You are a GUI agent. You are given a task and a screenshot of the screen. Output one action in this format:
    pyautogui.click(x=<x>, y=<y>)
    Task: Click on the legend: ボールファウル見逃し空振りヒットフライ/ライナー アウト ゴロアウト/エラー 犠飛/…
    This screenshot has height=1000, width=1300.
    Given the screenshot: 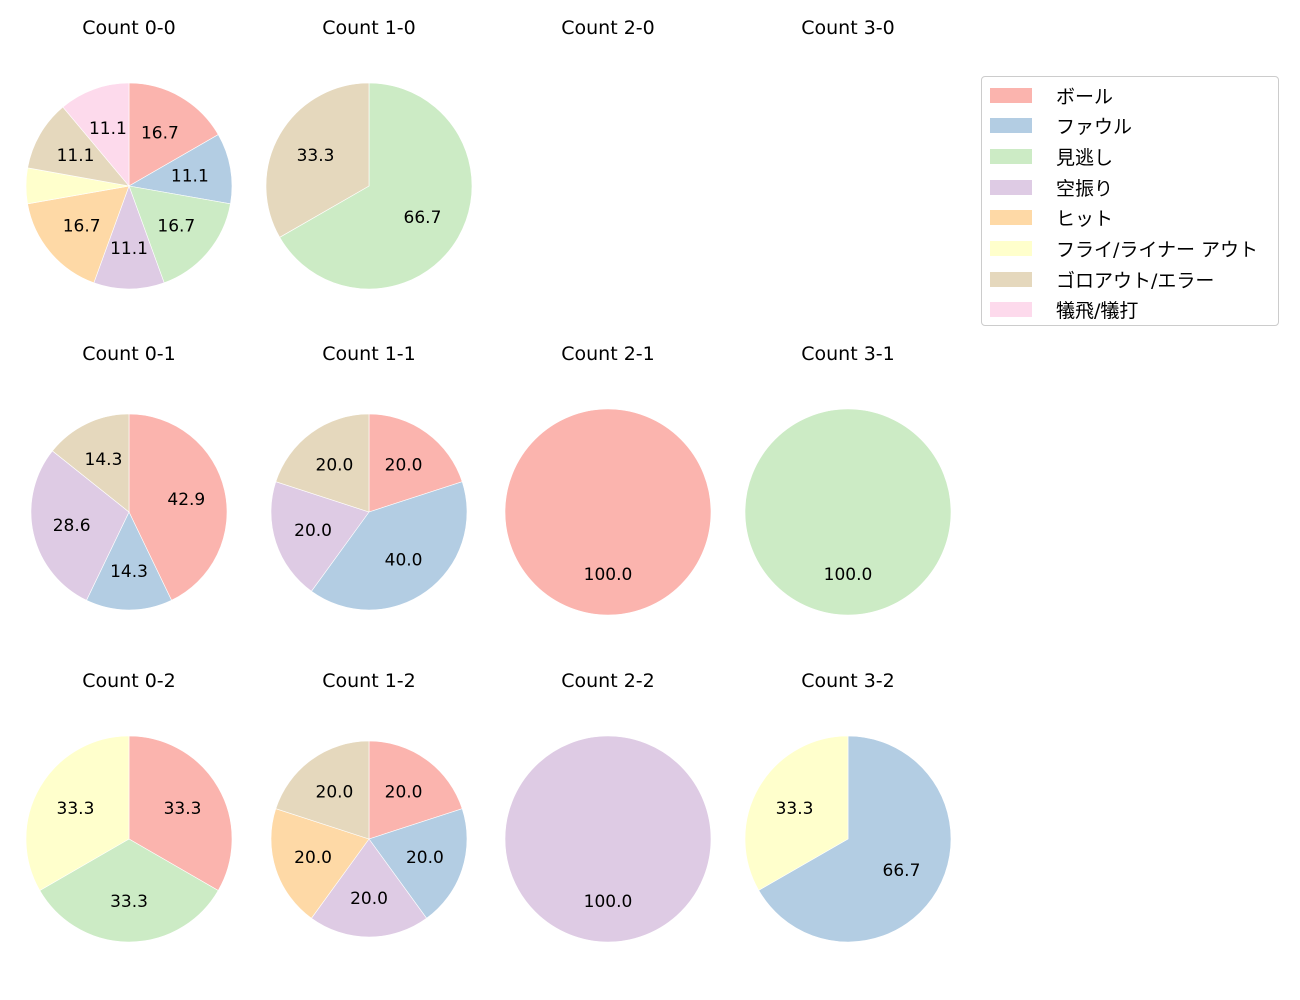 What is the action you would take?
    pyautogui.click(x=1130, y=201)
    